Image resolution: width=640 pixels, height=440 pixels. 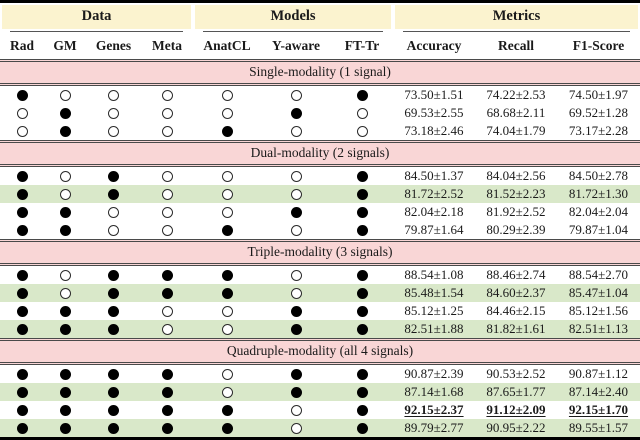 I want to click on metric-value: 89.55±1.57, so click(x=598, y=427).